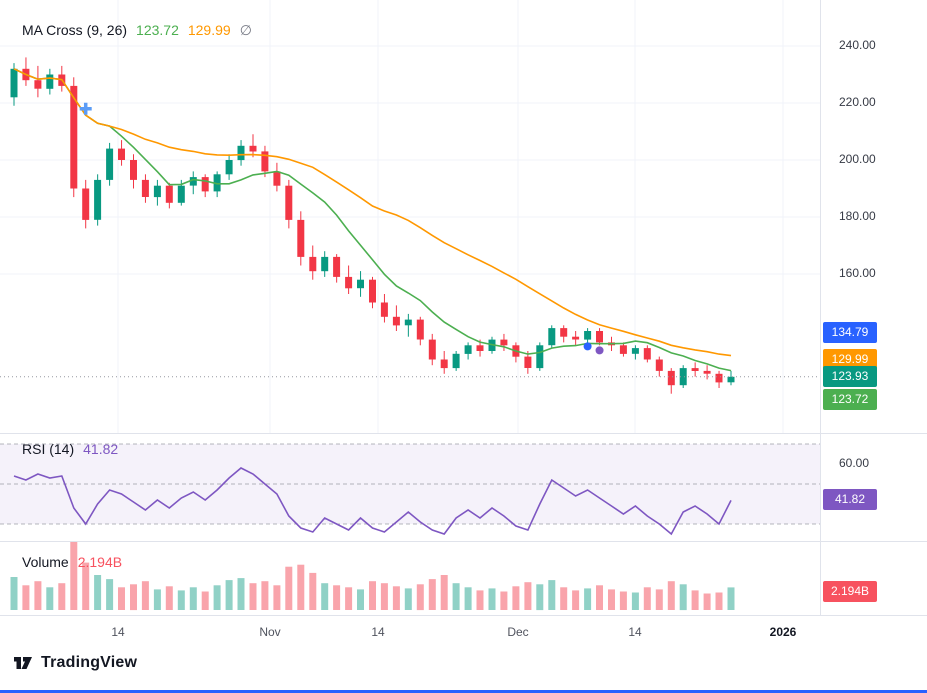 The width and height of the screenshot is (927, 693). What do you see at coordinates (463, 691) in the screenshot?
I see `bottom-accent-bar` at bounding box center [463, 691].